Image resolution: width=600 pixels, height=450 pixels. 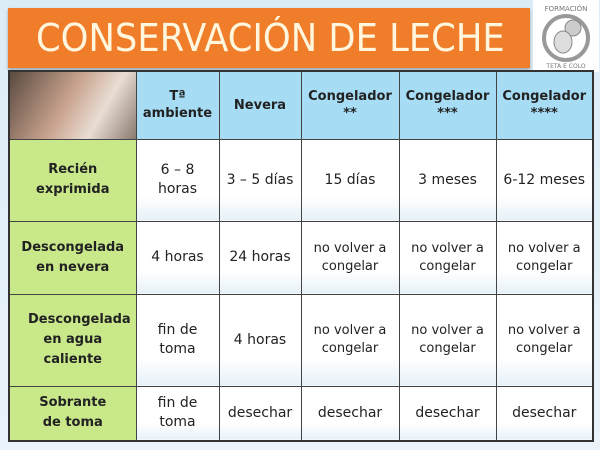 I want to click on breast-pump-photo, so click(x=72, y=105).